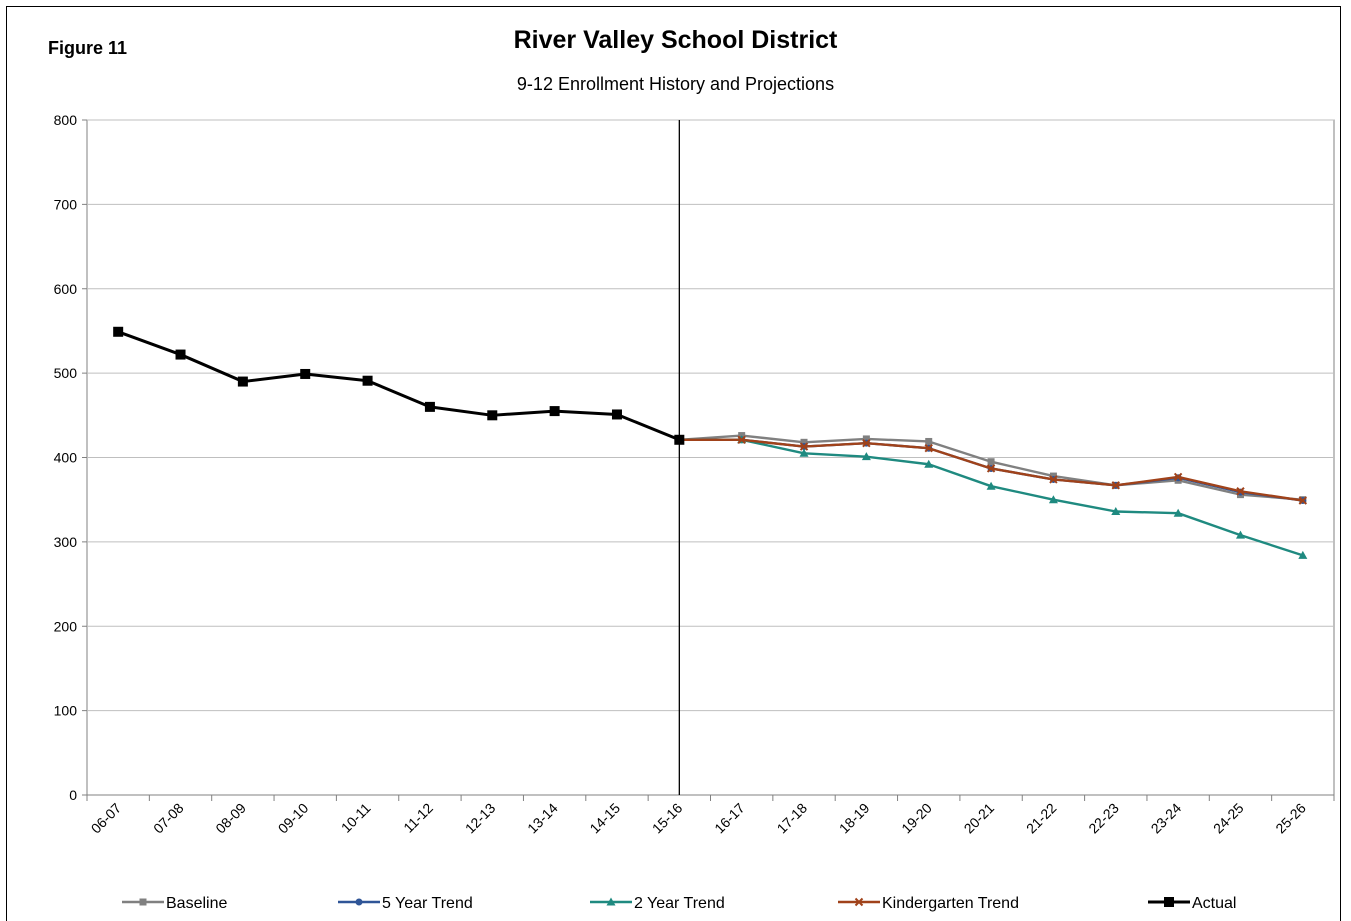 This screenshot has width=1351, height=921. Describe the element at coordinates (356, 818) in the screenshot. I see `x-tick-label: 10-11` at that location.